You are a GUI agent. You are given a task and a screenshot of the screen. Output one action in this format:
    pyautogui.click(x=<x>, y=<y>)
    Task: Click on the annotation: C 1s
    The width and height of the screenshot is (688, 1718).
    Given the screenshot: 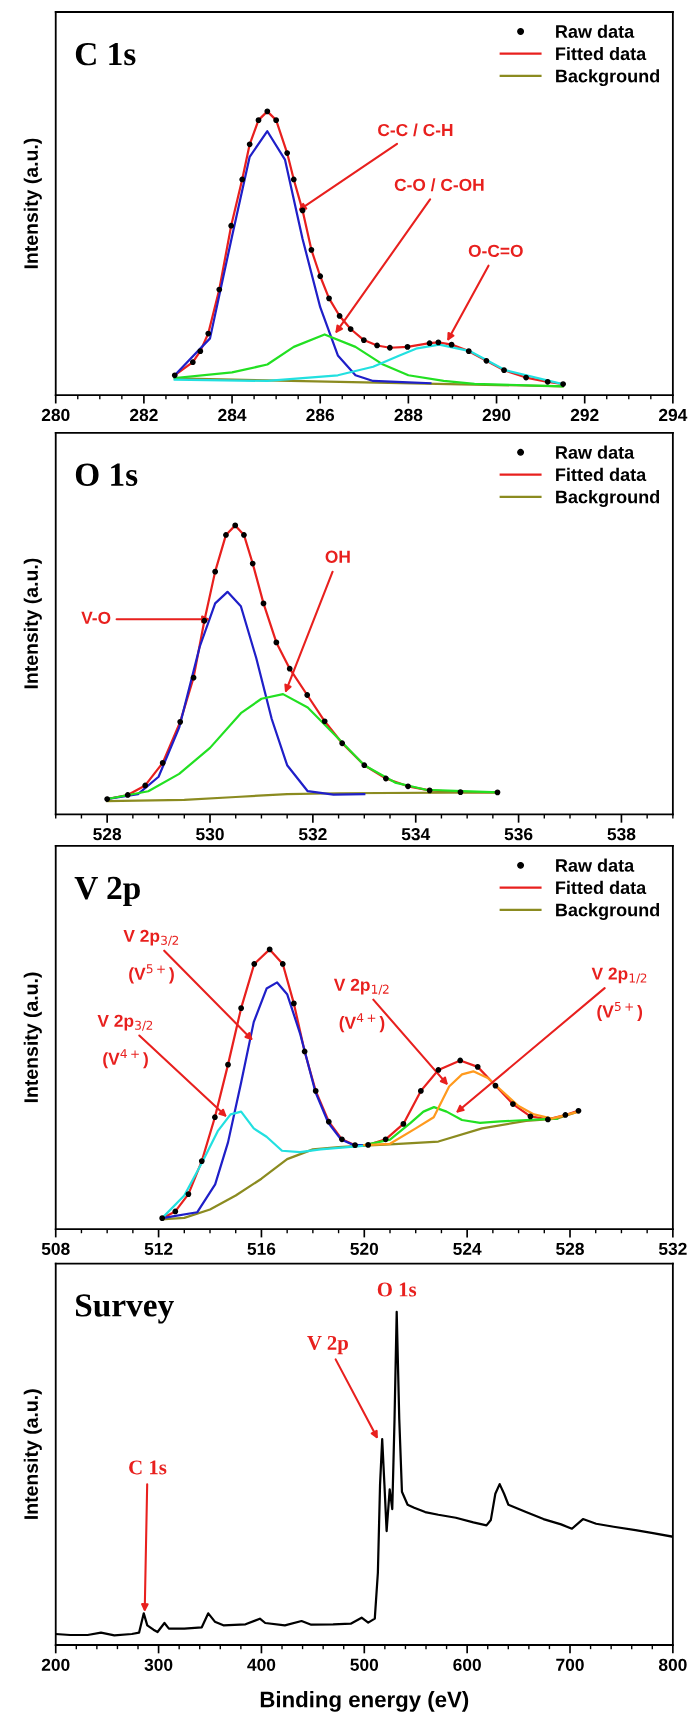 What is the action you would take?
    pyautogui.click(x=148, y=1467)
    